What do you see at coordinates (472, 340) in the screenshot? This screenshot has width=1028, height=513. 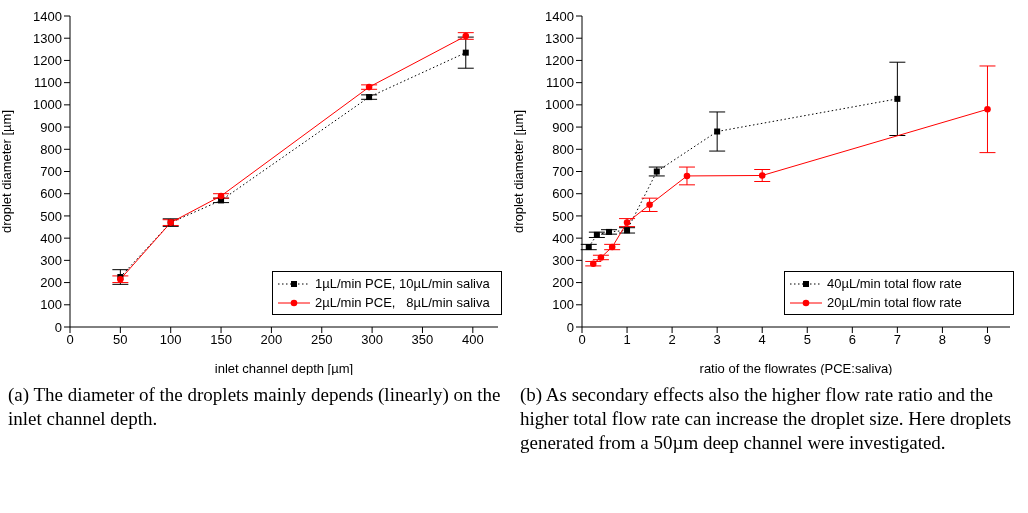 I see `x-tick-label: 400` at bounding box center [472, 340].